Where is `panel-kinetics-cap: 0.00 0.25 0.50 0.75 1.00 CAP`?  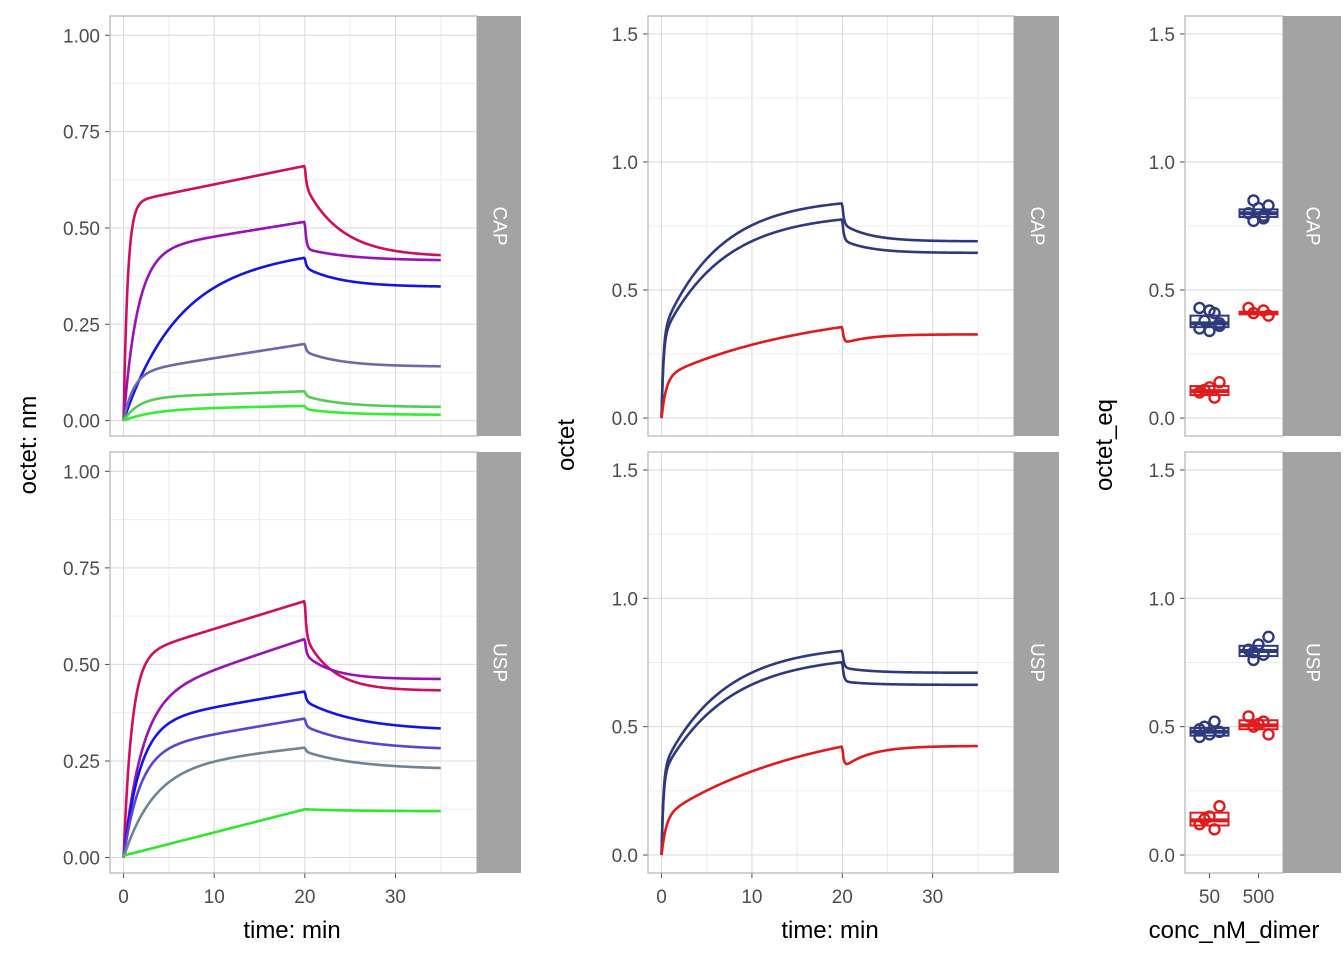 panel-kinetics-cap: 0.00 0.25 0.50 0.75 1.00 CAP is located at coordinates (292, 226).